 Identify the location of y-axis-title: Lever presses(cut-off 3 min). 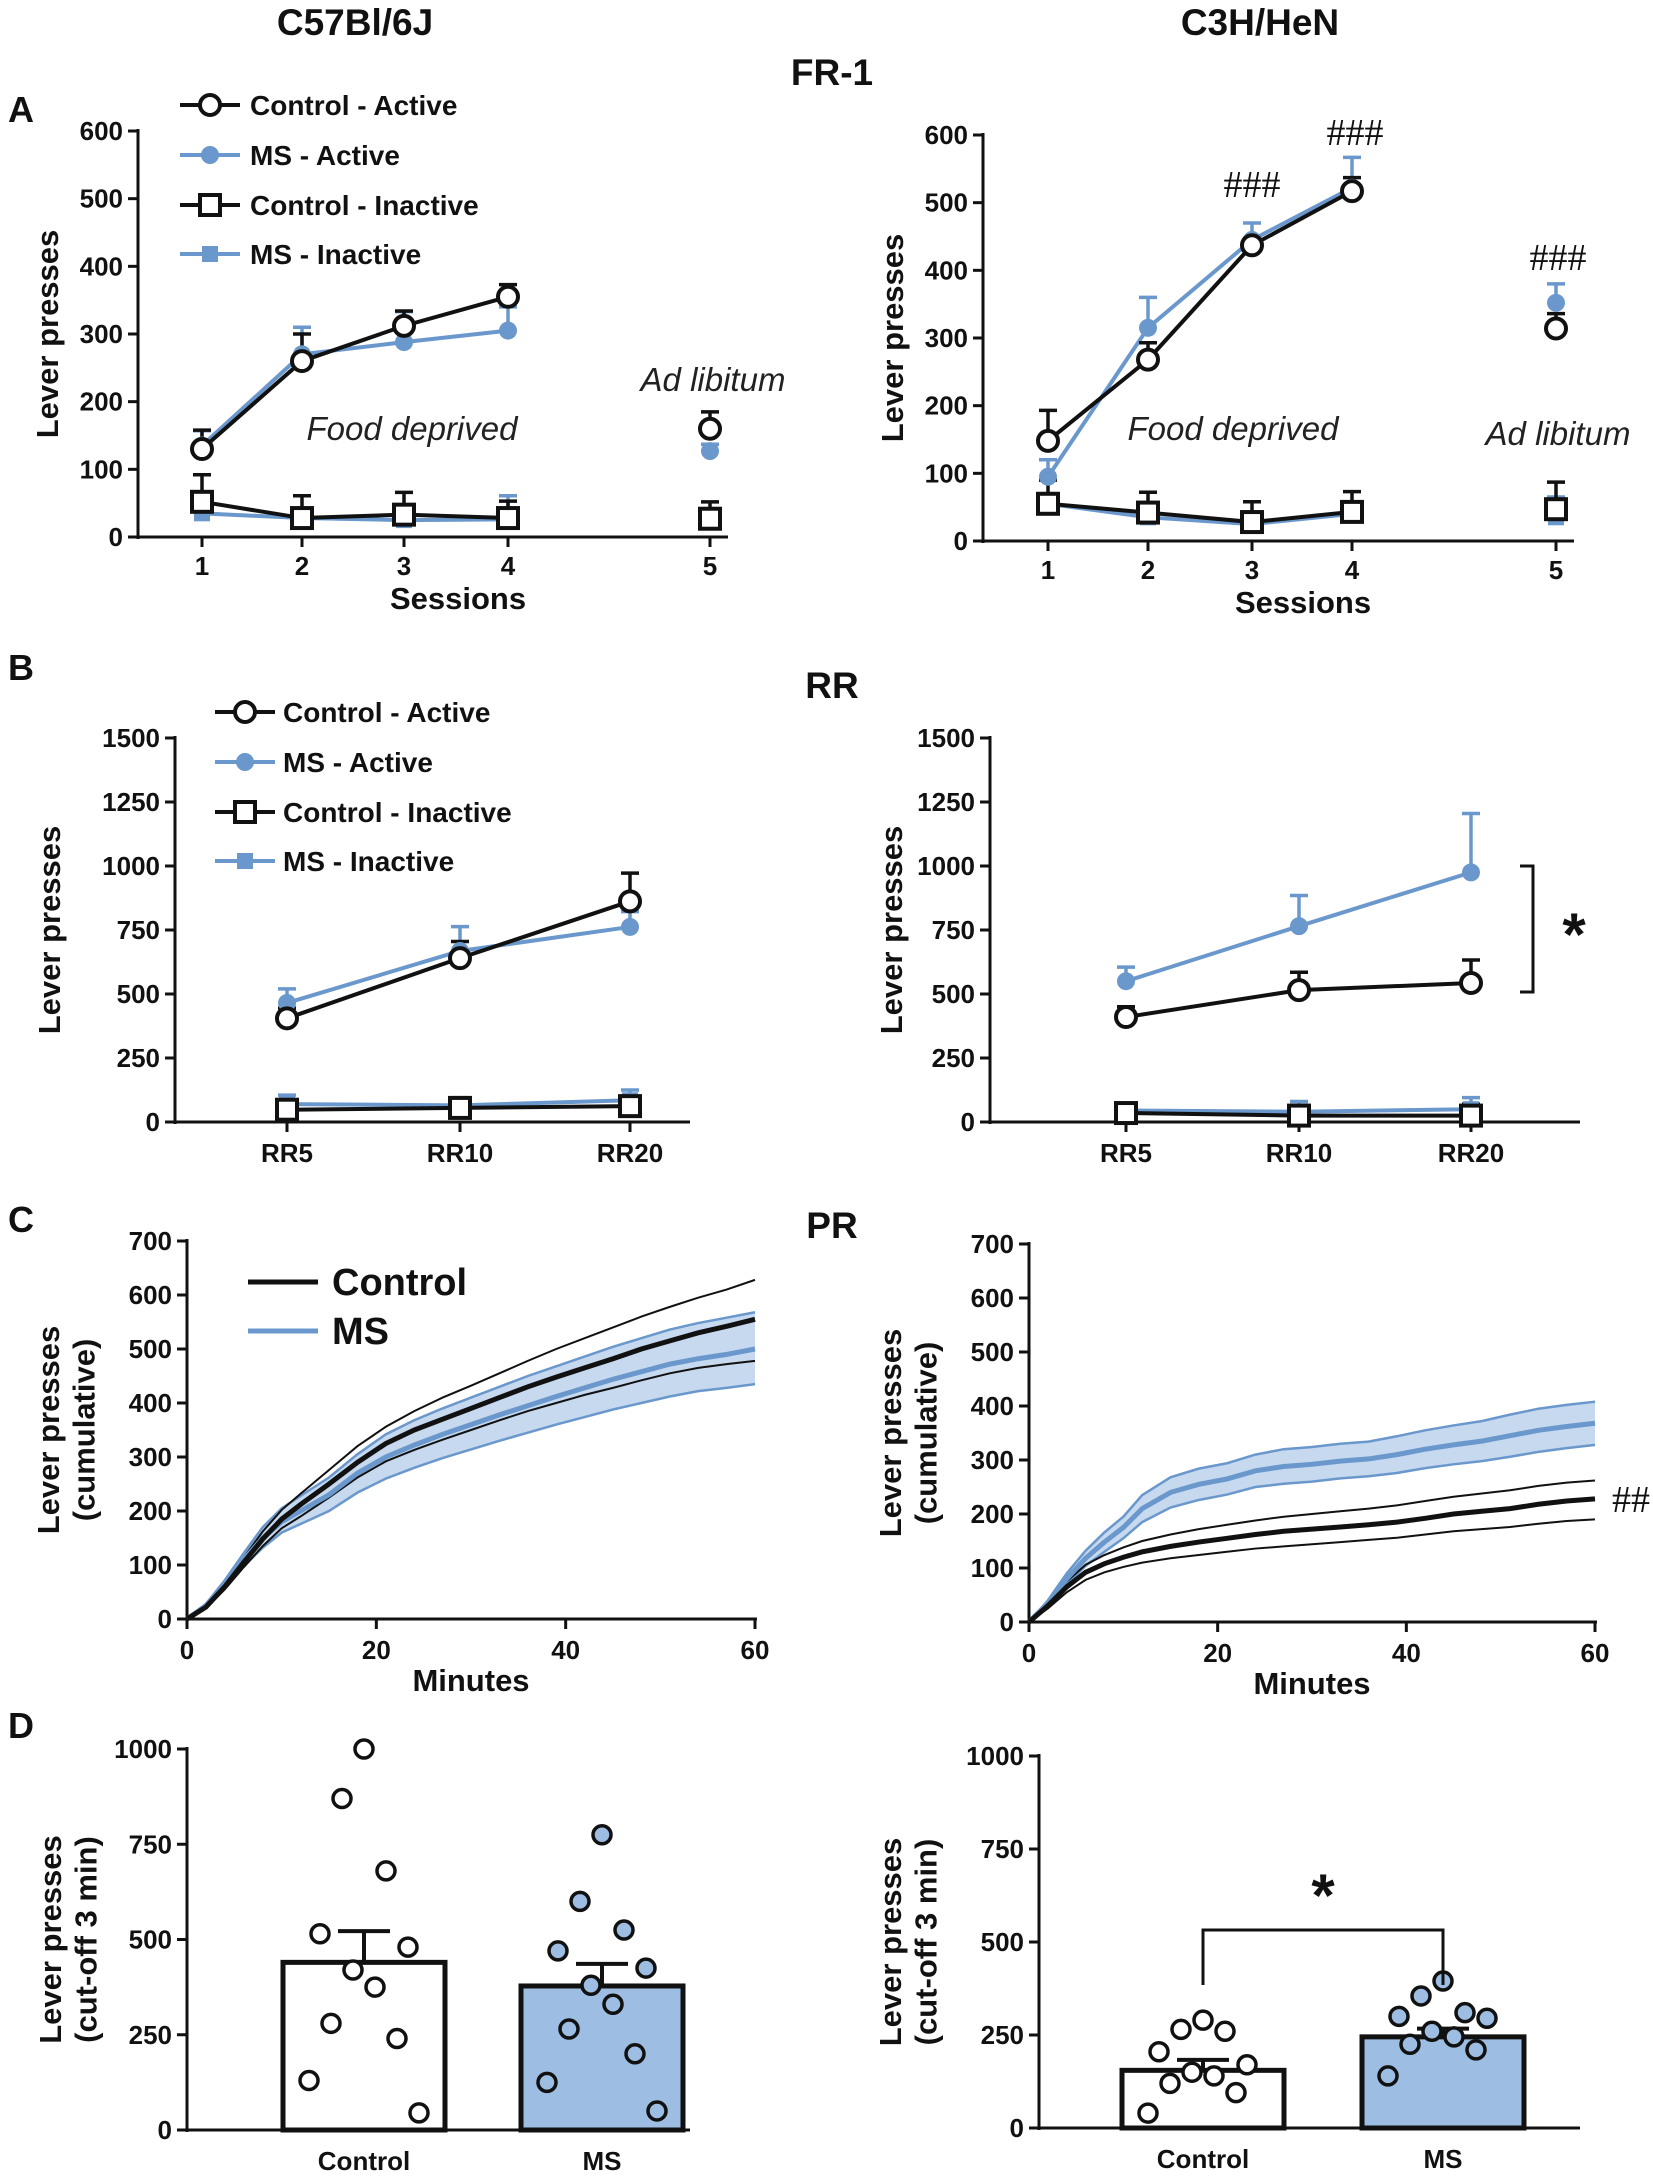
(68, 1939).